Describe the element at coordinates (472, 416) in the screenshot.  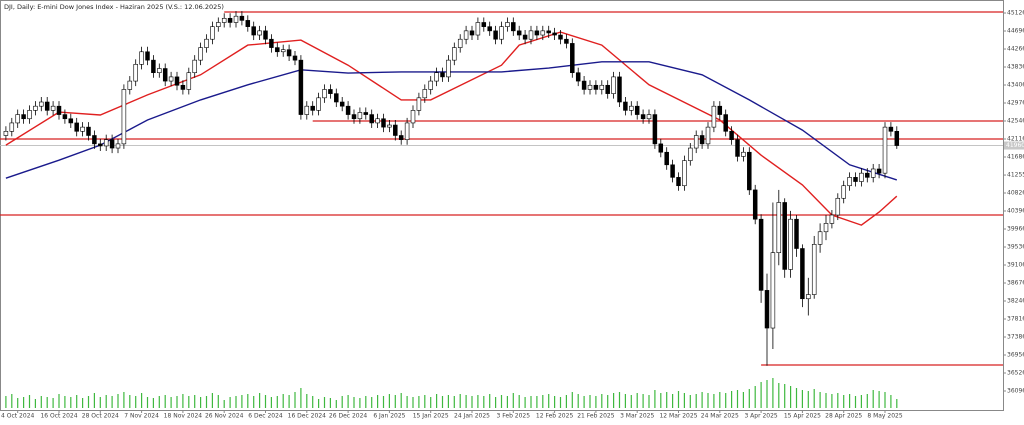
I see `x-tick-label: 24 Jan 2025` at that location.